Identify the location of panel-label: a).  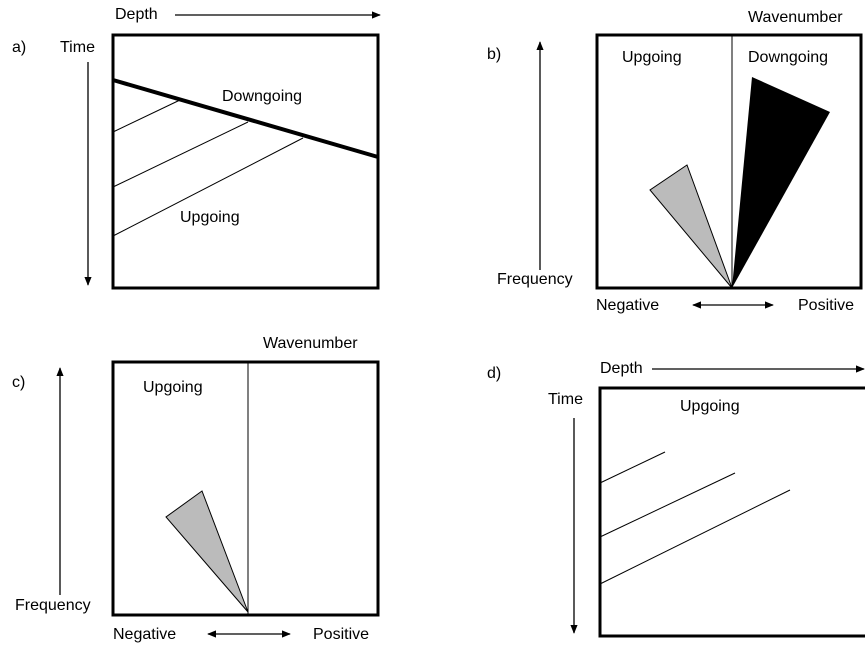
(19, 47).